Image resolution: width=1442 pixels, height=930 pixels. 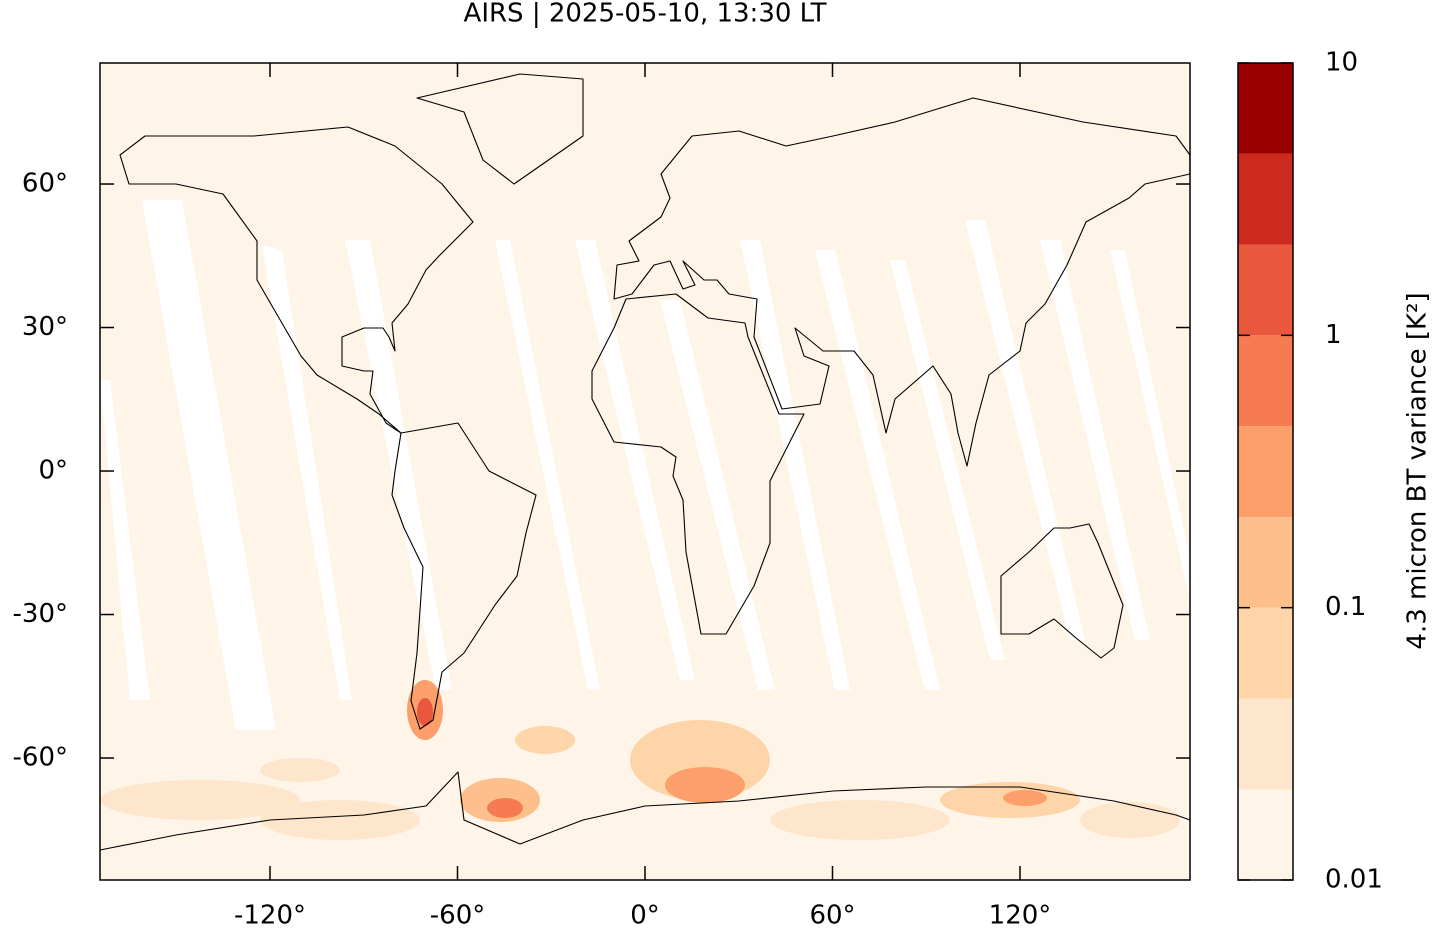 I want to click on colorbar-tick-label: 0.1, so click(x=1345, y=607).